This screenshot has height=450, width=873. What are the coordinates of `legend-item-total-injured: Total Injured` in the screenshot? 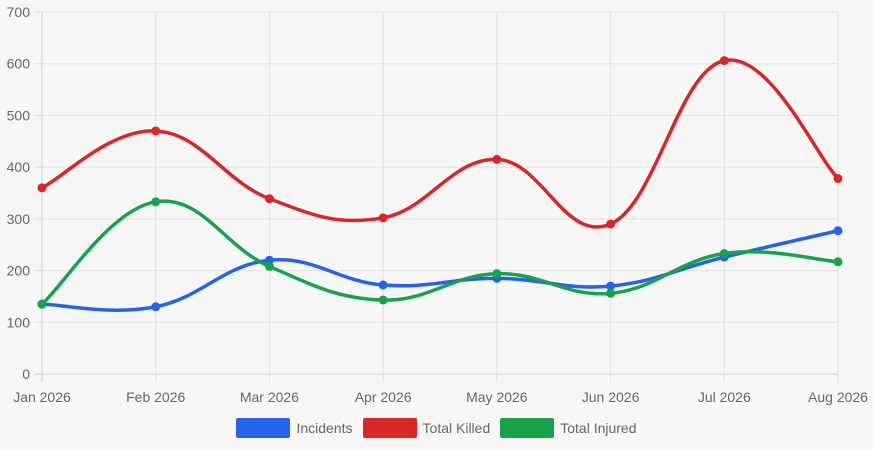 It's located at (568, 428).